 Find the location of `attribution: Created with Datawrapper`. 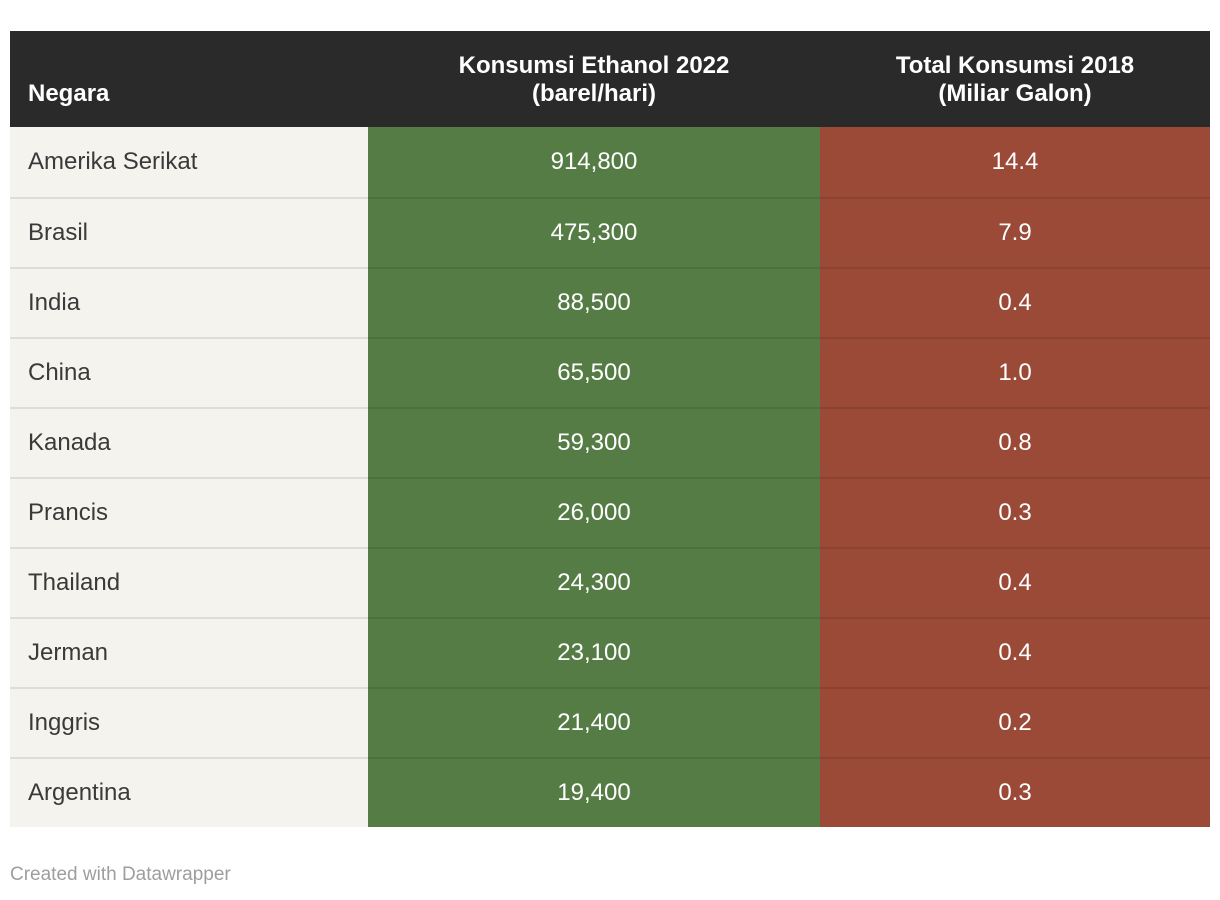

attribution: Created with Datawrapper is located at coordinates (120, 875).